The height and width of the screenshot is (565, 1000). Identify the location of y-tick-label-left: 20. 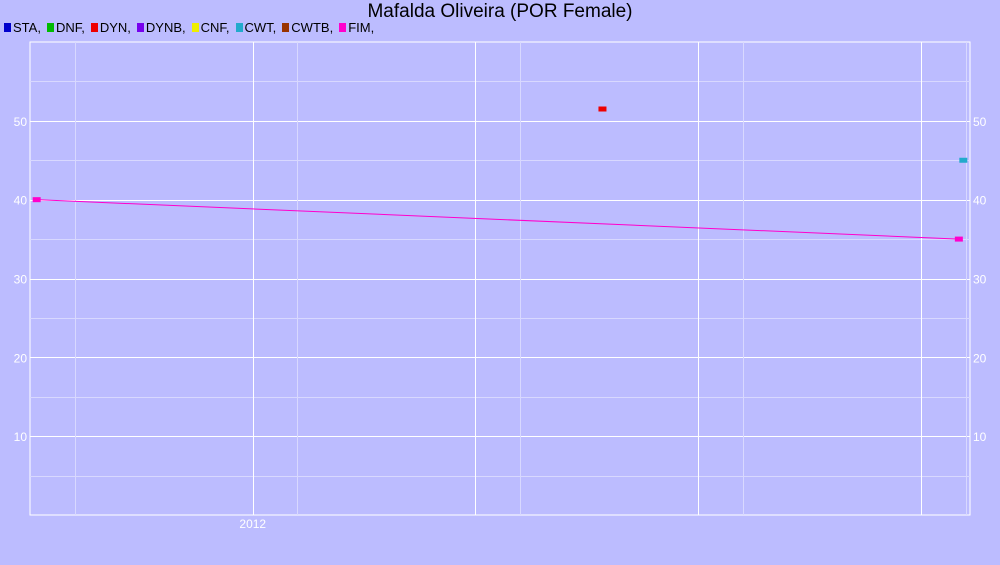
(21, 358).